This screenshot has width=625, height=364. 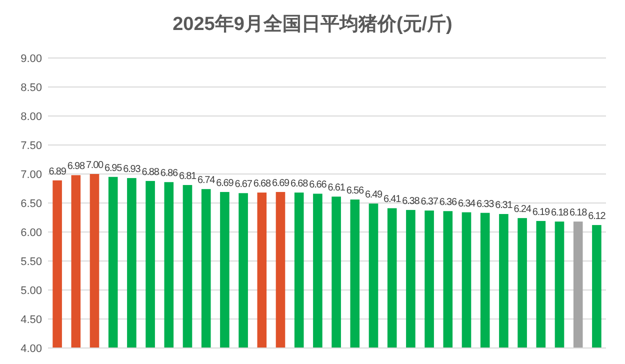 I want to click on data-label: 6.49, so click(x=374, y=195).